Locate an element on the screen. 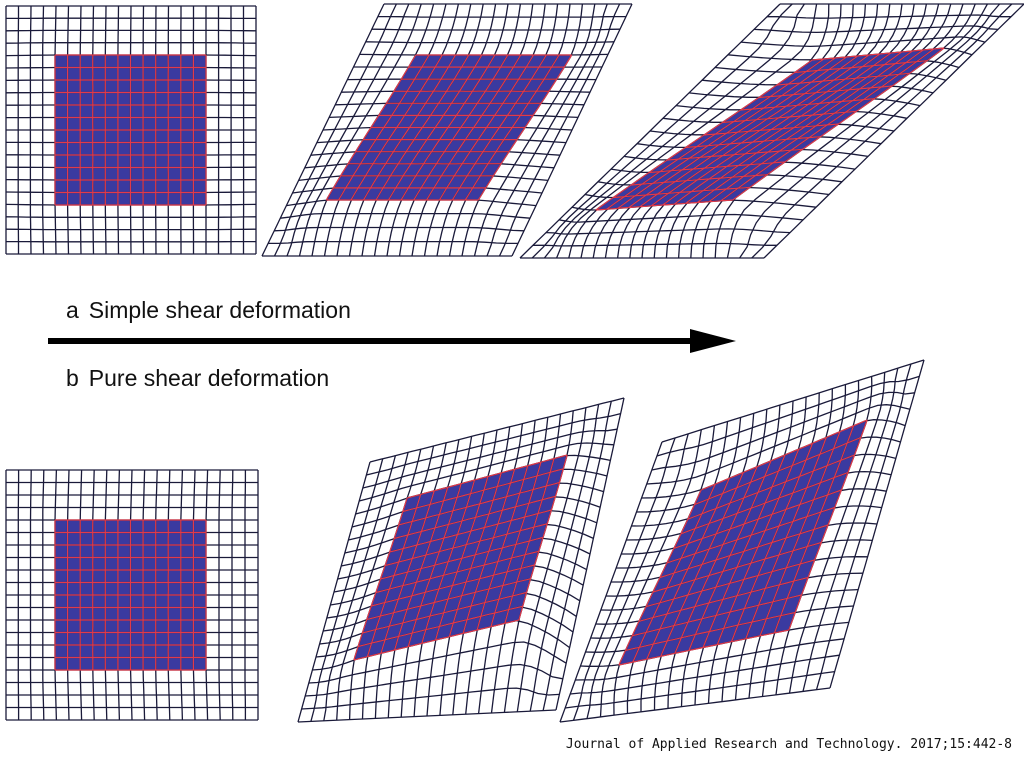 This screenshot has width=1024, height=768. caption-letter-a: a is located at coordinates (72, 310).